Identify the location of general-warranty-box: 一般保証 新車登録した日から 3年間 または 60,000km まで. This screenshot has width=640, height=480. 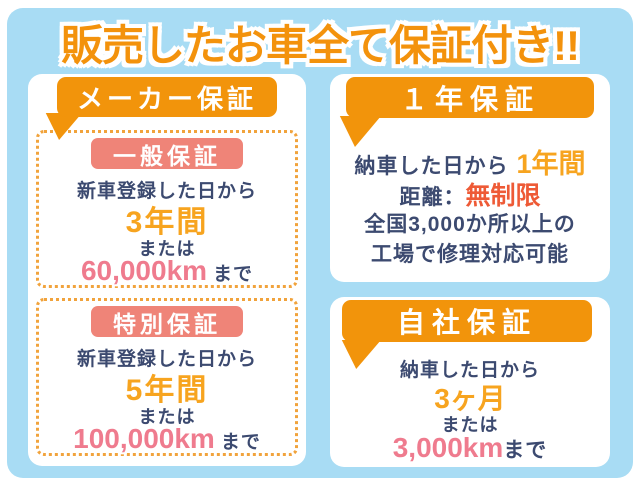
(167, 209).